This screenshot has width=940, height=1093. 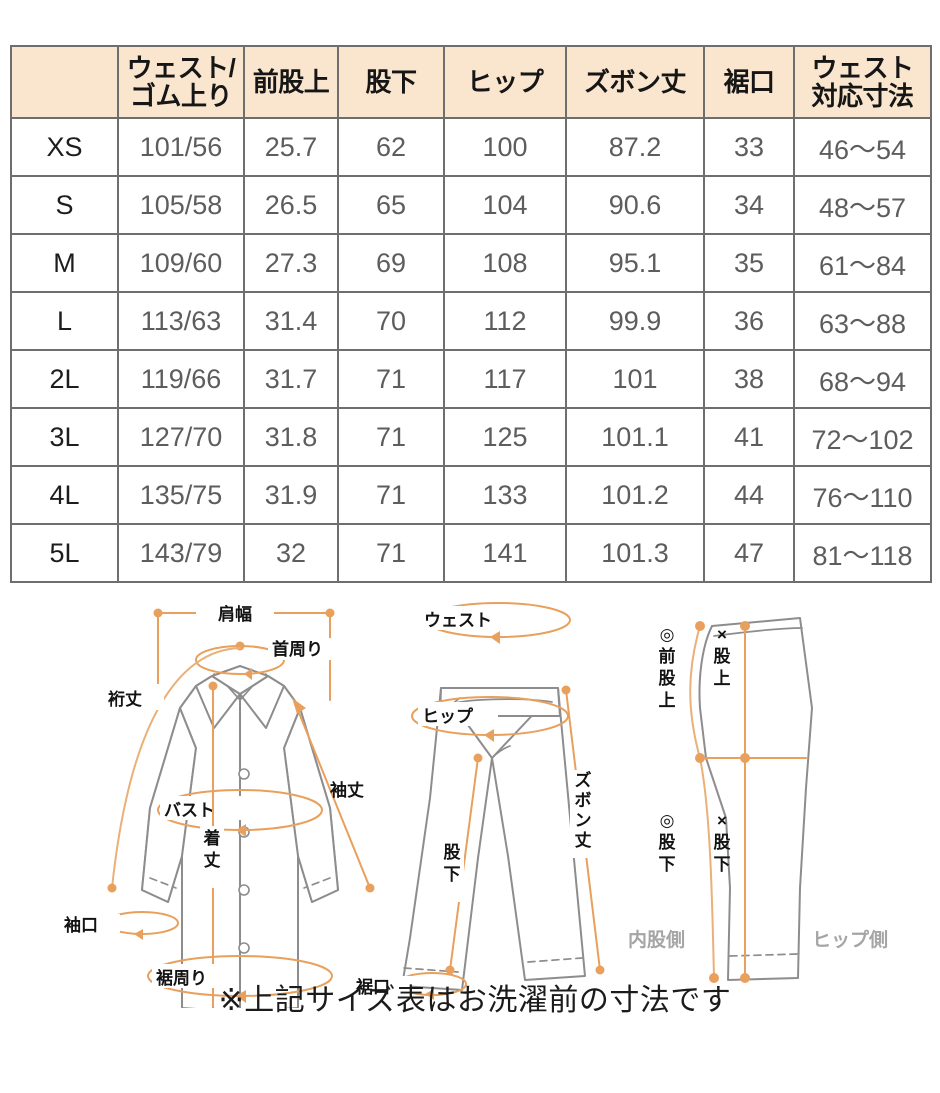 What do you see at coordinates (722, 656) in the screenshot?
I see `leg-wrong-rise-char1: 股` at bounding box center [722, 656].